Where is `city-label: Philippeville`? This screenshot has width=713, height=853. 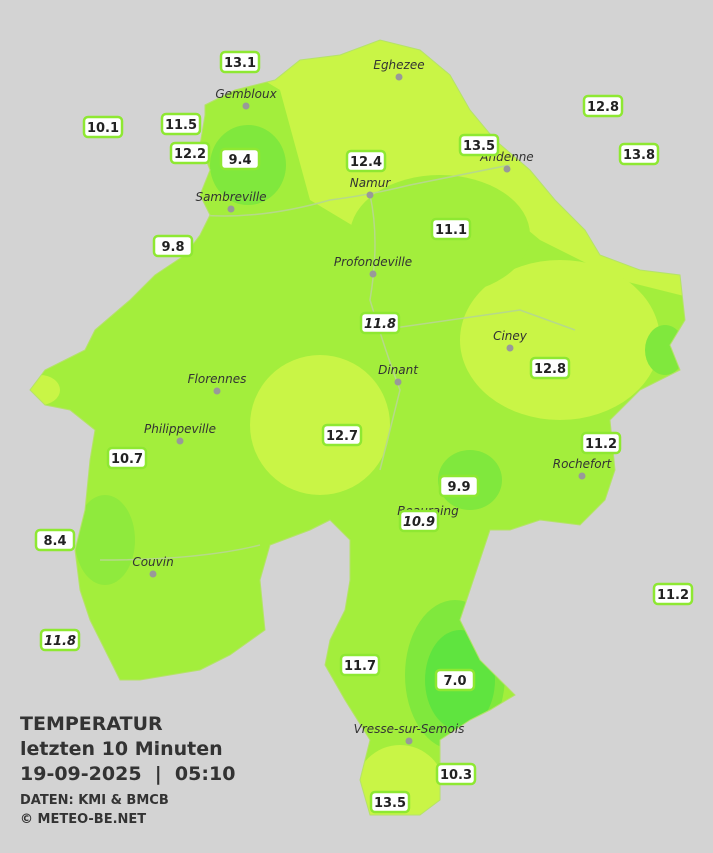 city-label: Philippeville is located at coordinates (180, 429).